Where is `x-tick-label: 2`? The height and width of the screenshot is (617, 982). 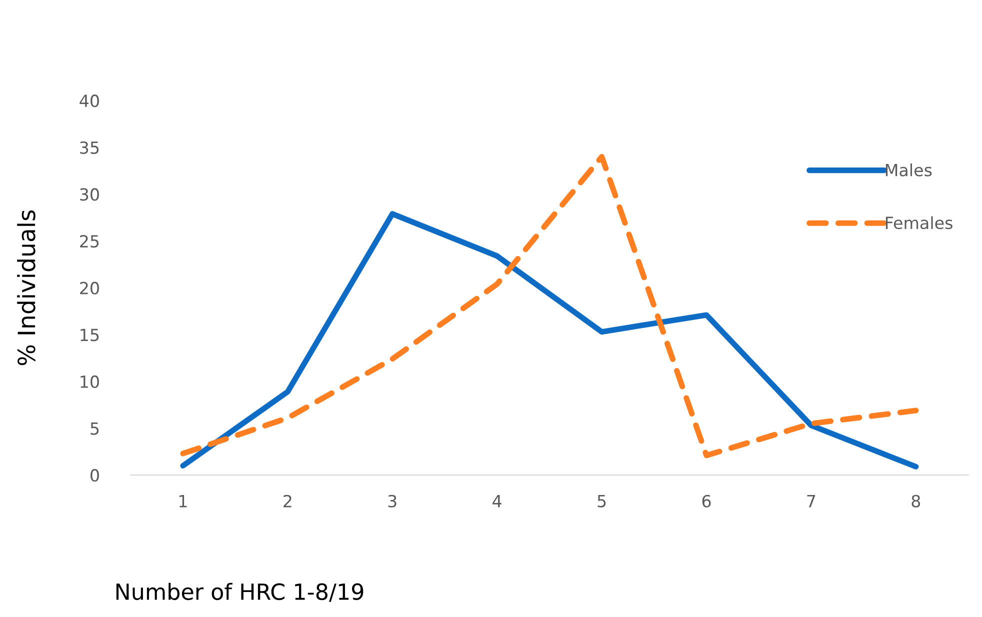 x-tick-label: 2 is located at coordinates (288, 501).